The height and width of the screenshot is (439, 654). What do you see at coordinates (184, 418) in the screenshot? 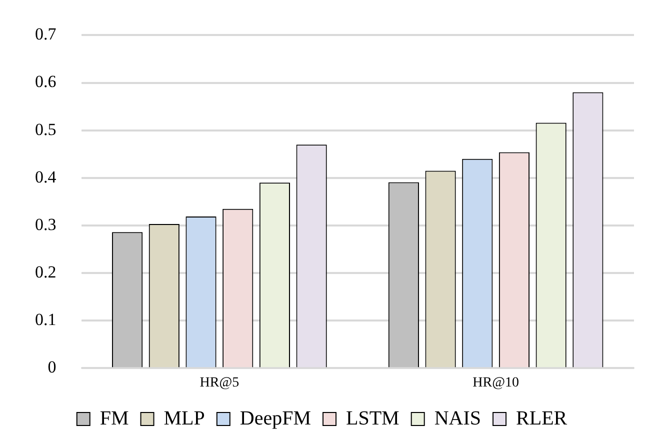
I see `legend-label: MLP` at bounding box center [184, 418].